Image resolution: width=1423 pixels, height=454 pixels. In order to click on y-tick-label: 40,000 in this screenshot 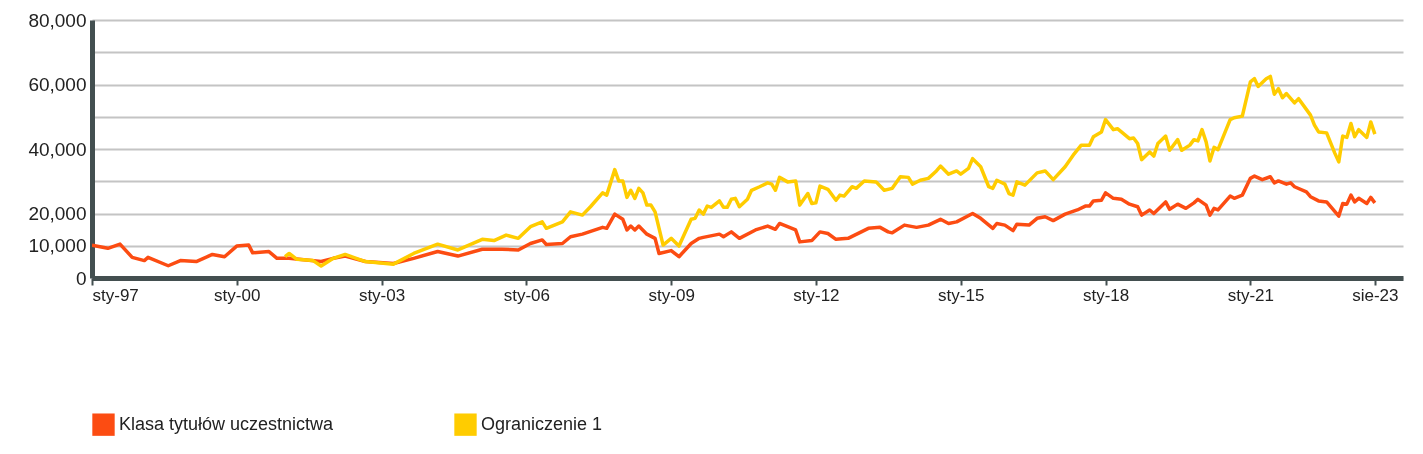, I will do `click(57, 149)`.